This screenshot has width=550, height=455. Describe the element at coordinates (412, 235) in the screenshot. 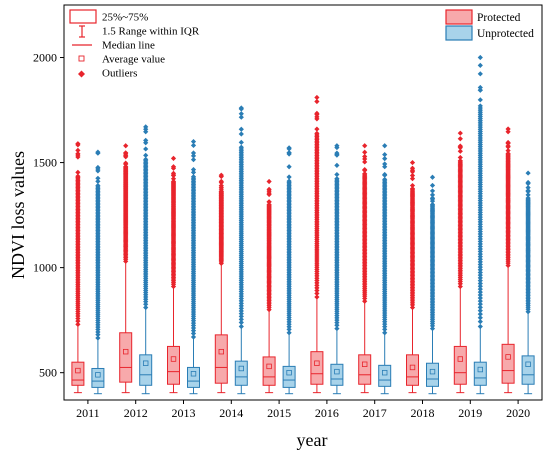

I see `protected-outliers-2018` at that location.